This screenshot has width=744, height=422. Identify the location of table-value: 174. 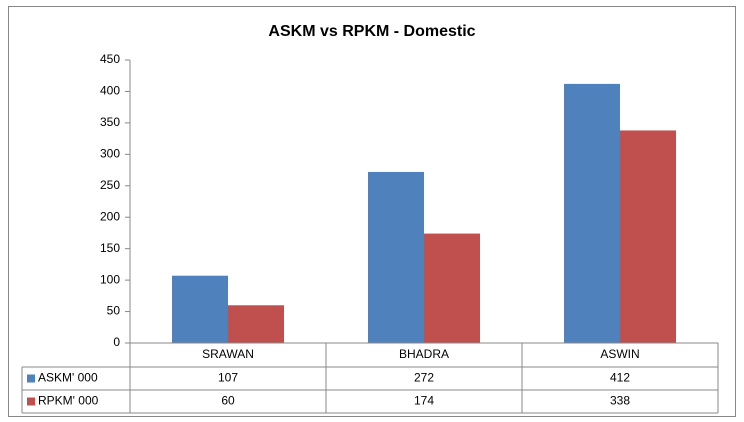
(424, 401).